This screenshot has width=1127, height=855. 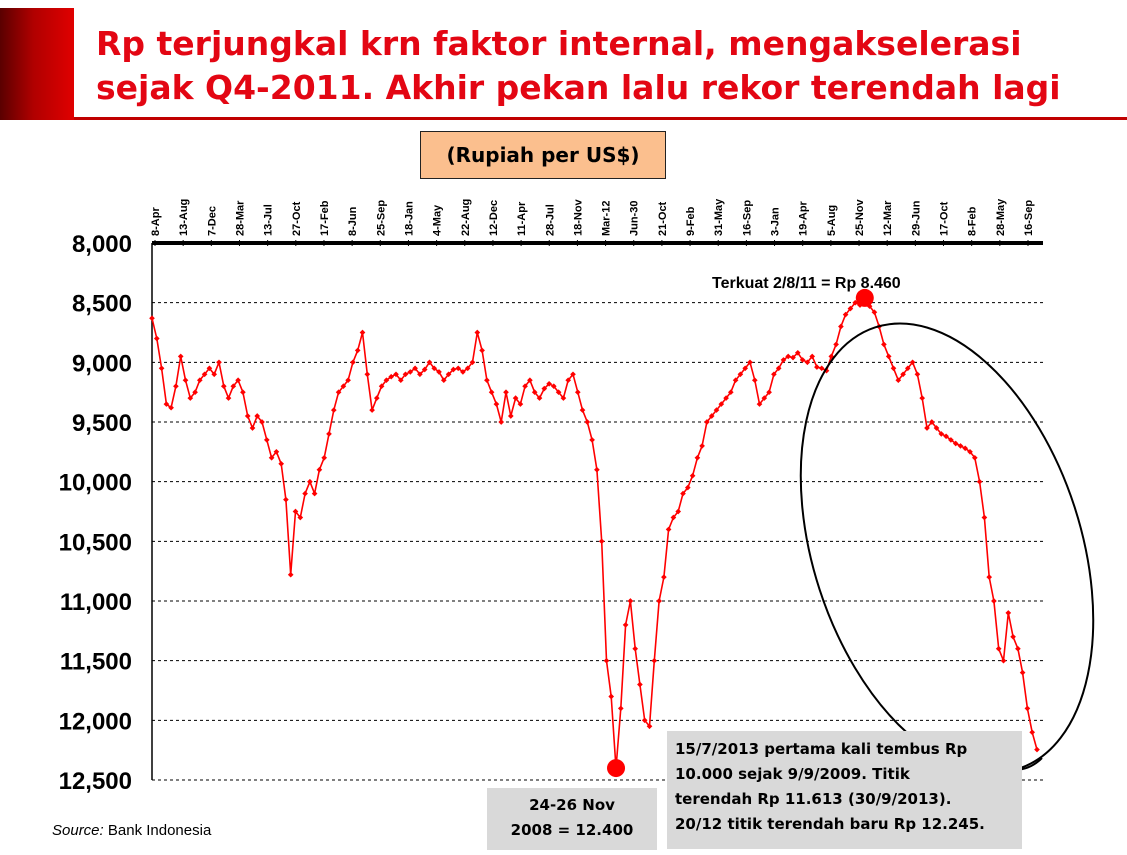 I want to click on x-tick-label: 28-Mar, so click(x=240, y=218).